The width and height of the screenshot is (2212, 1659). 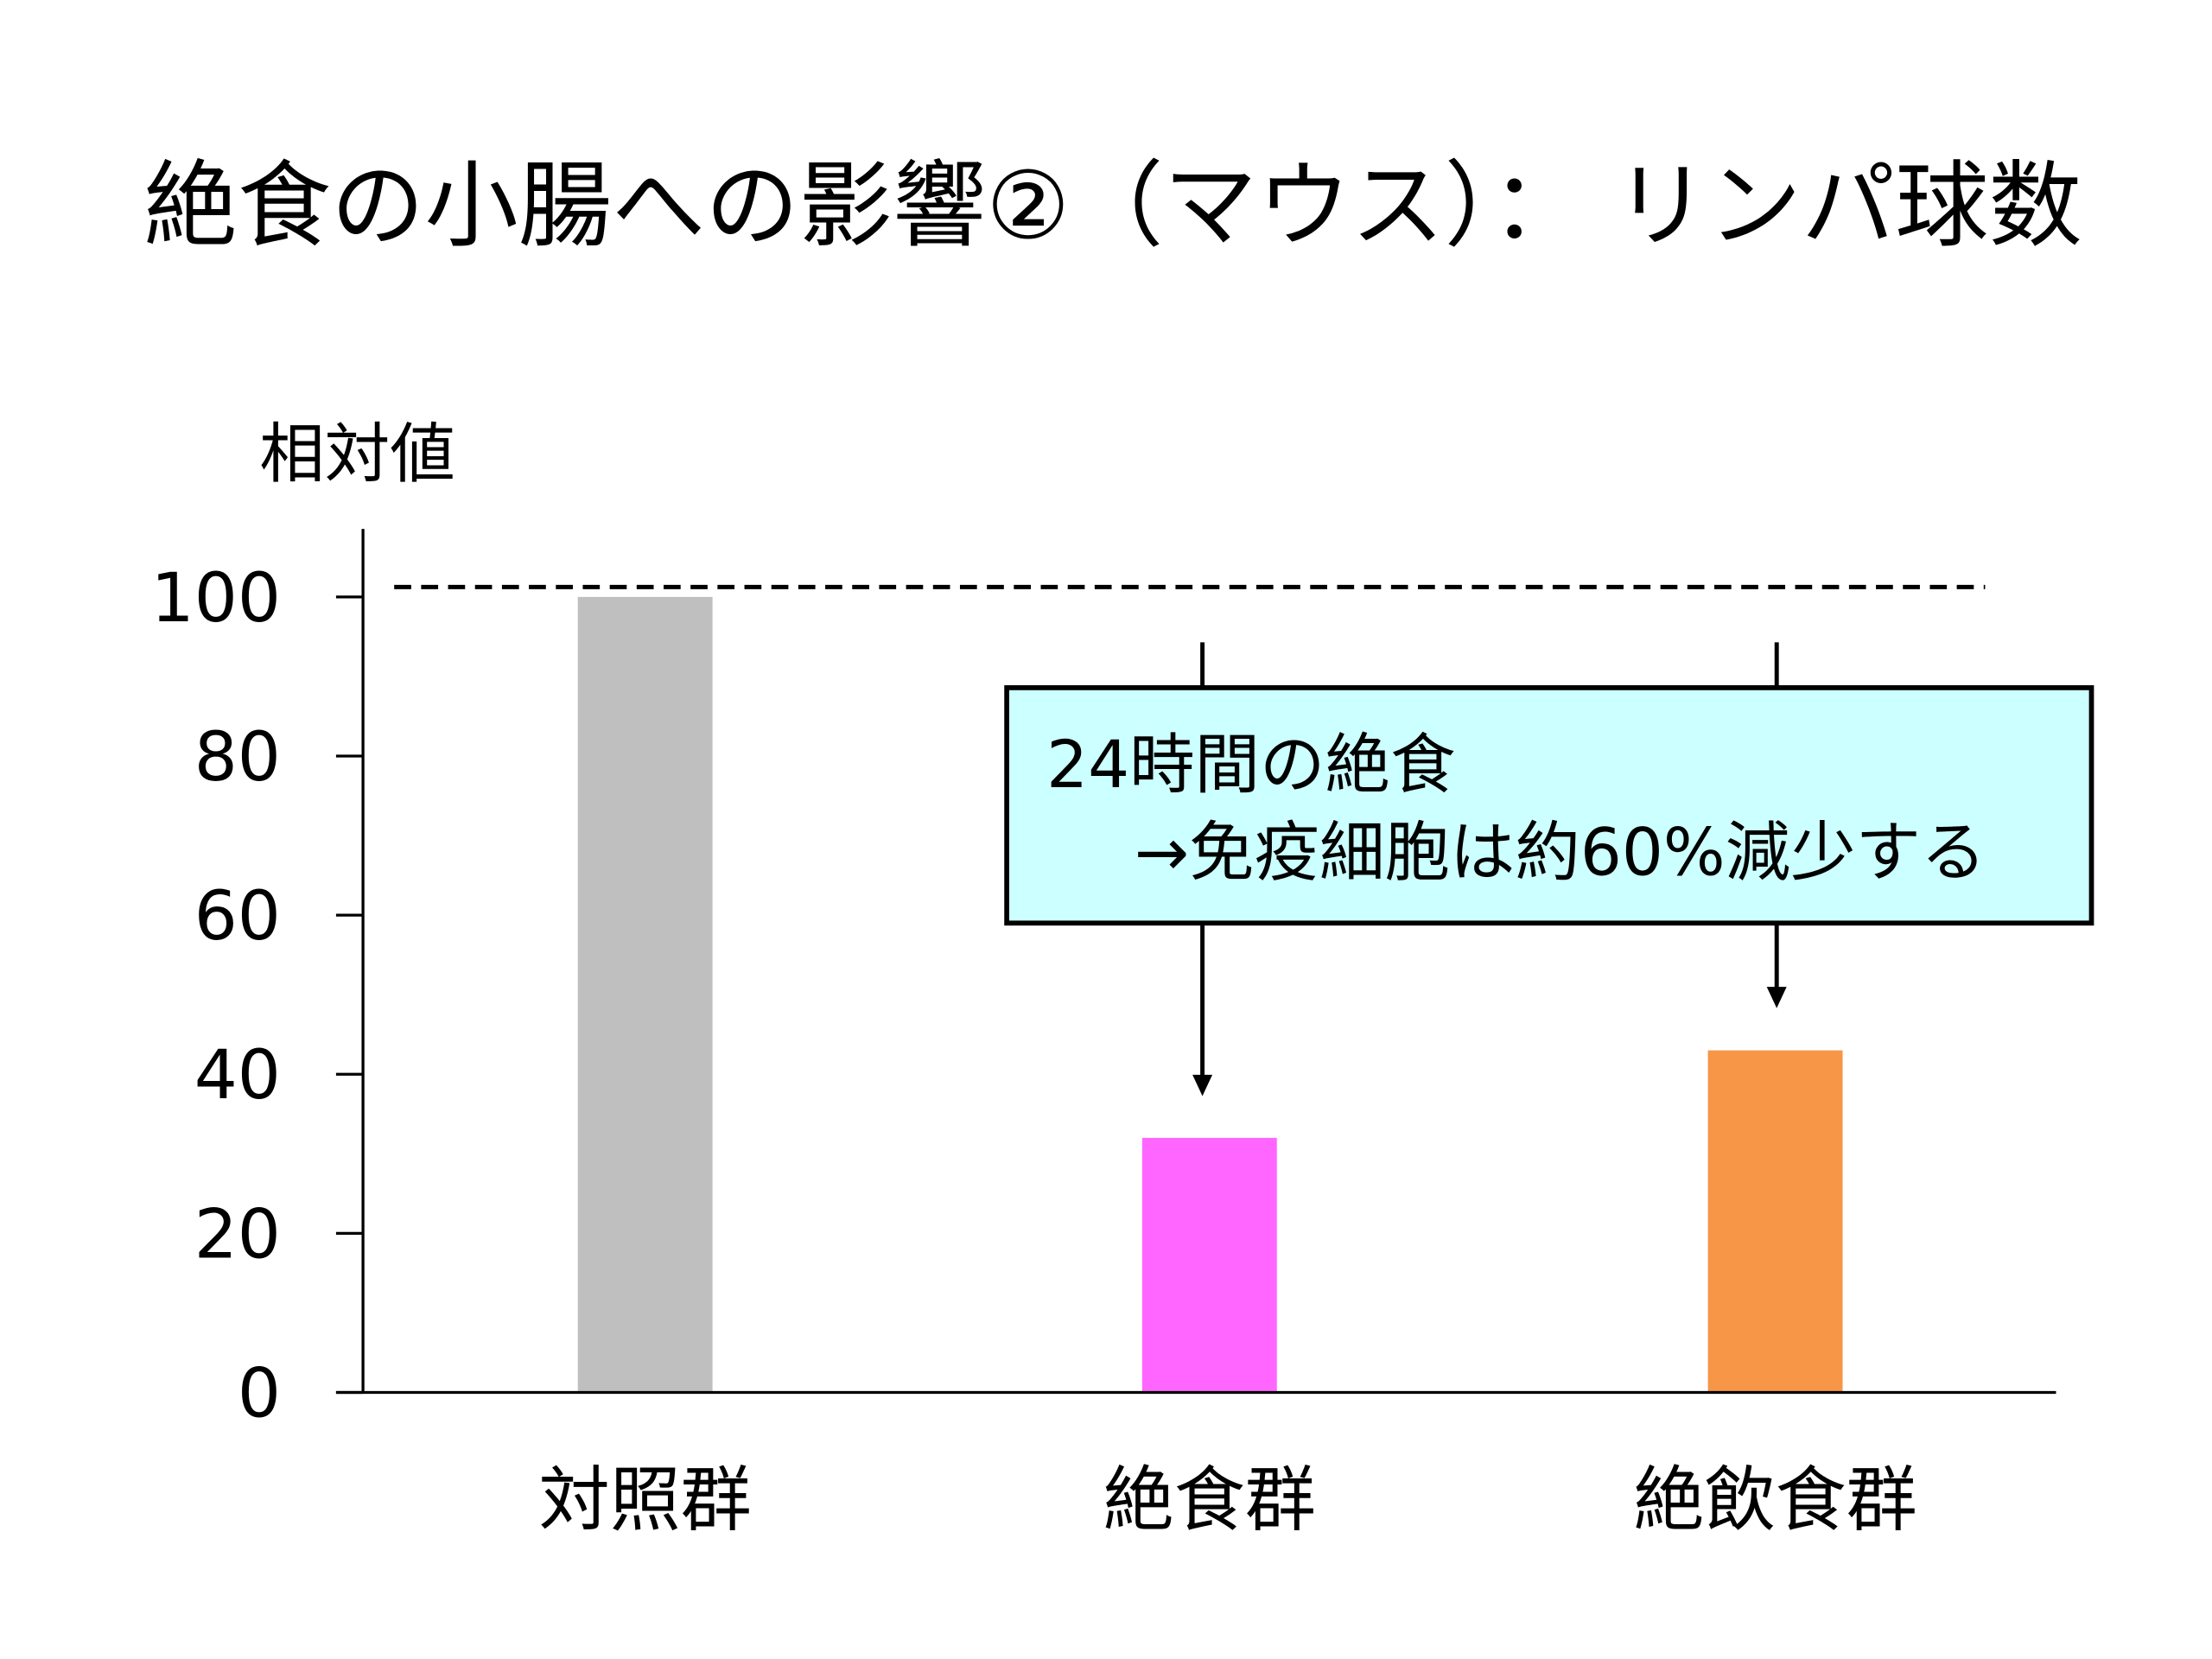 I want to click on chart-title: 絶食の小腸への影響②（マウス）： リンパ球数, so click(x=1113, y=206).